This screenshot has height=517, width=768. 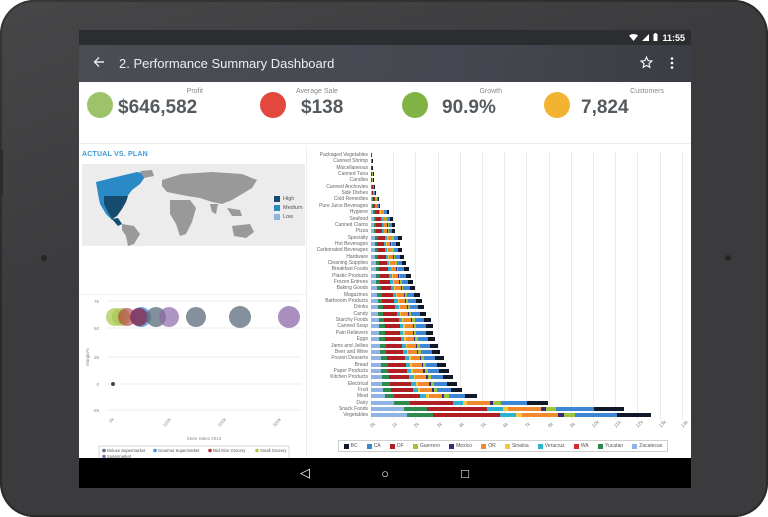 I want to click on more-vert-icon, so click(x=672, y=64).